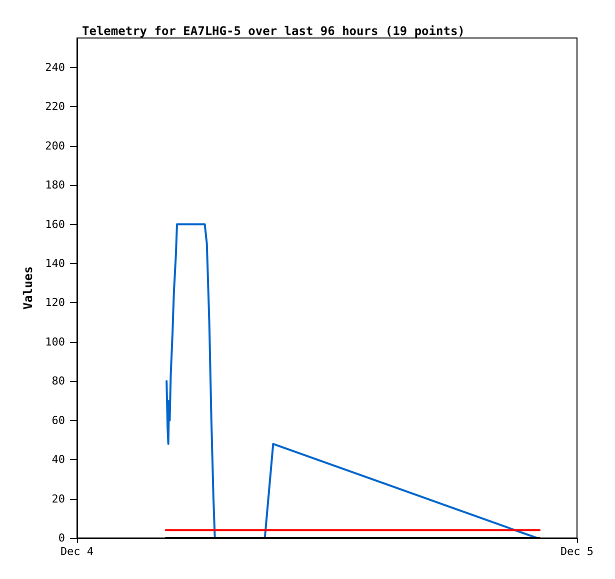  Describe the element at coordinates (58, 459) in the screenshot. I see `y-tick-label: 40` at that location.